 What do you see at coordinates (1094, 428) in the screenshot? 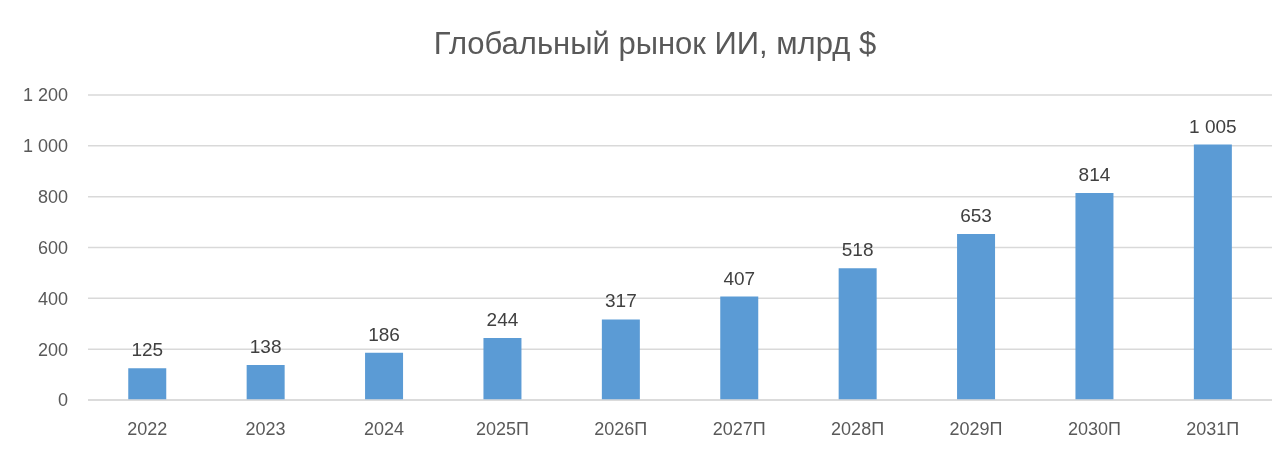
I see `x-tick-label: 2030П` at bounding box center [1094, 428].